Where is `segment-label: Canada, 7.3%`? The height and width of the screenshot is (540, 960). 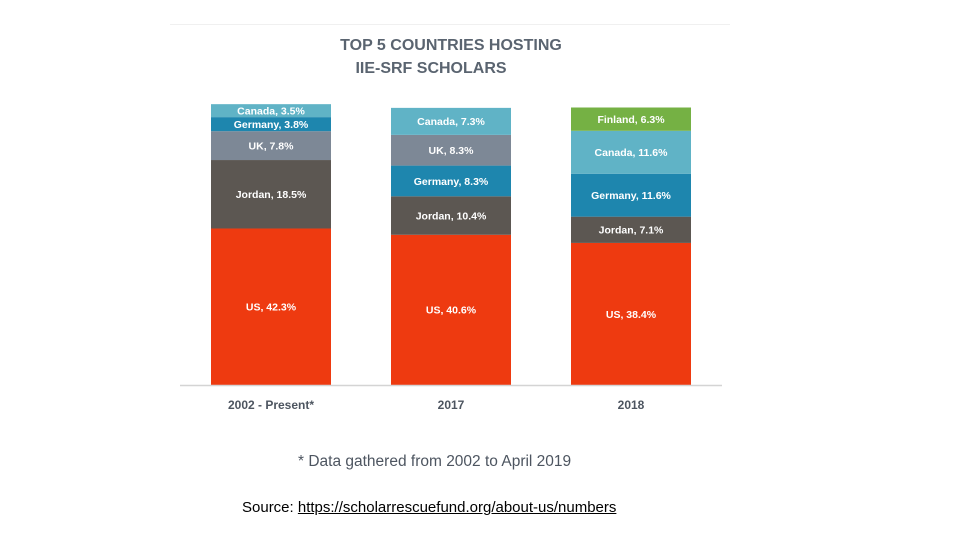 segment-label: Canada, 7.3% is located at coordinates (451, 122).